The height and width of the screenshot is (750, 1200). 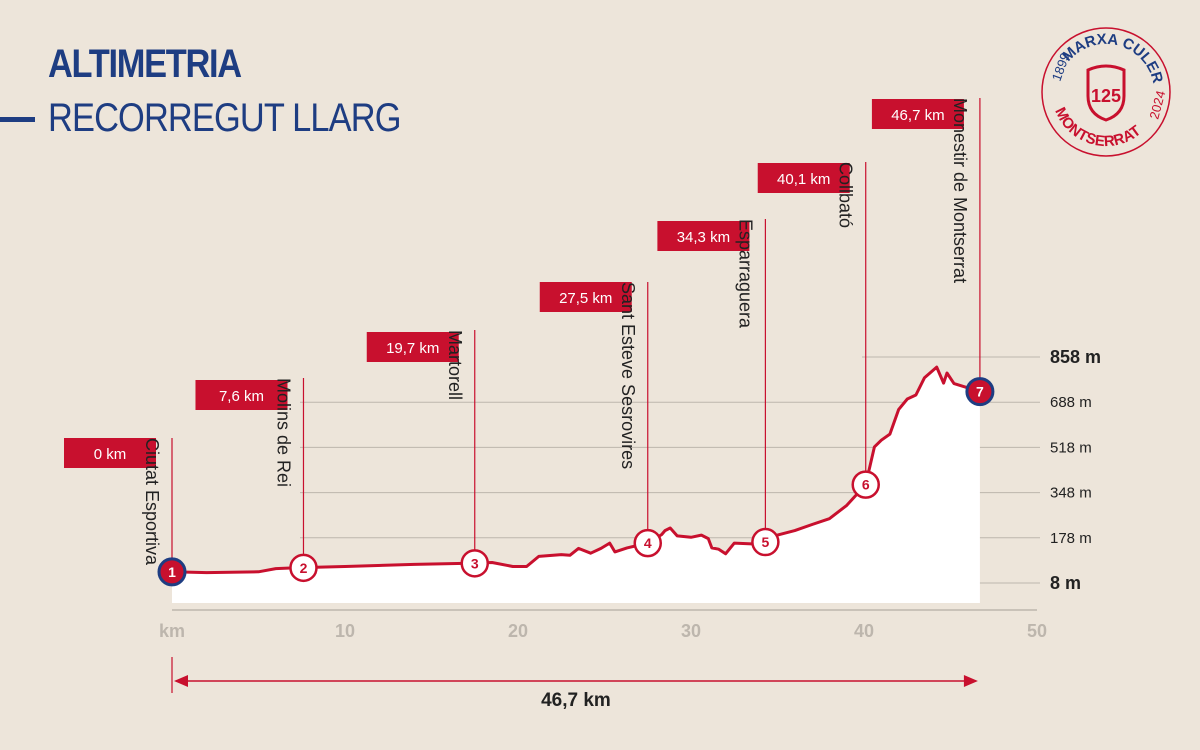 I want to click on checkpoint-name: Esparraguera, so click(x=745, y=274).